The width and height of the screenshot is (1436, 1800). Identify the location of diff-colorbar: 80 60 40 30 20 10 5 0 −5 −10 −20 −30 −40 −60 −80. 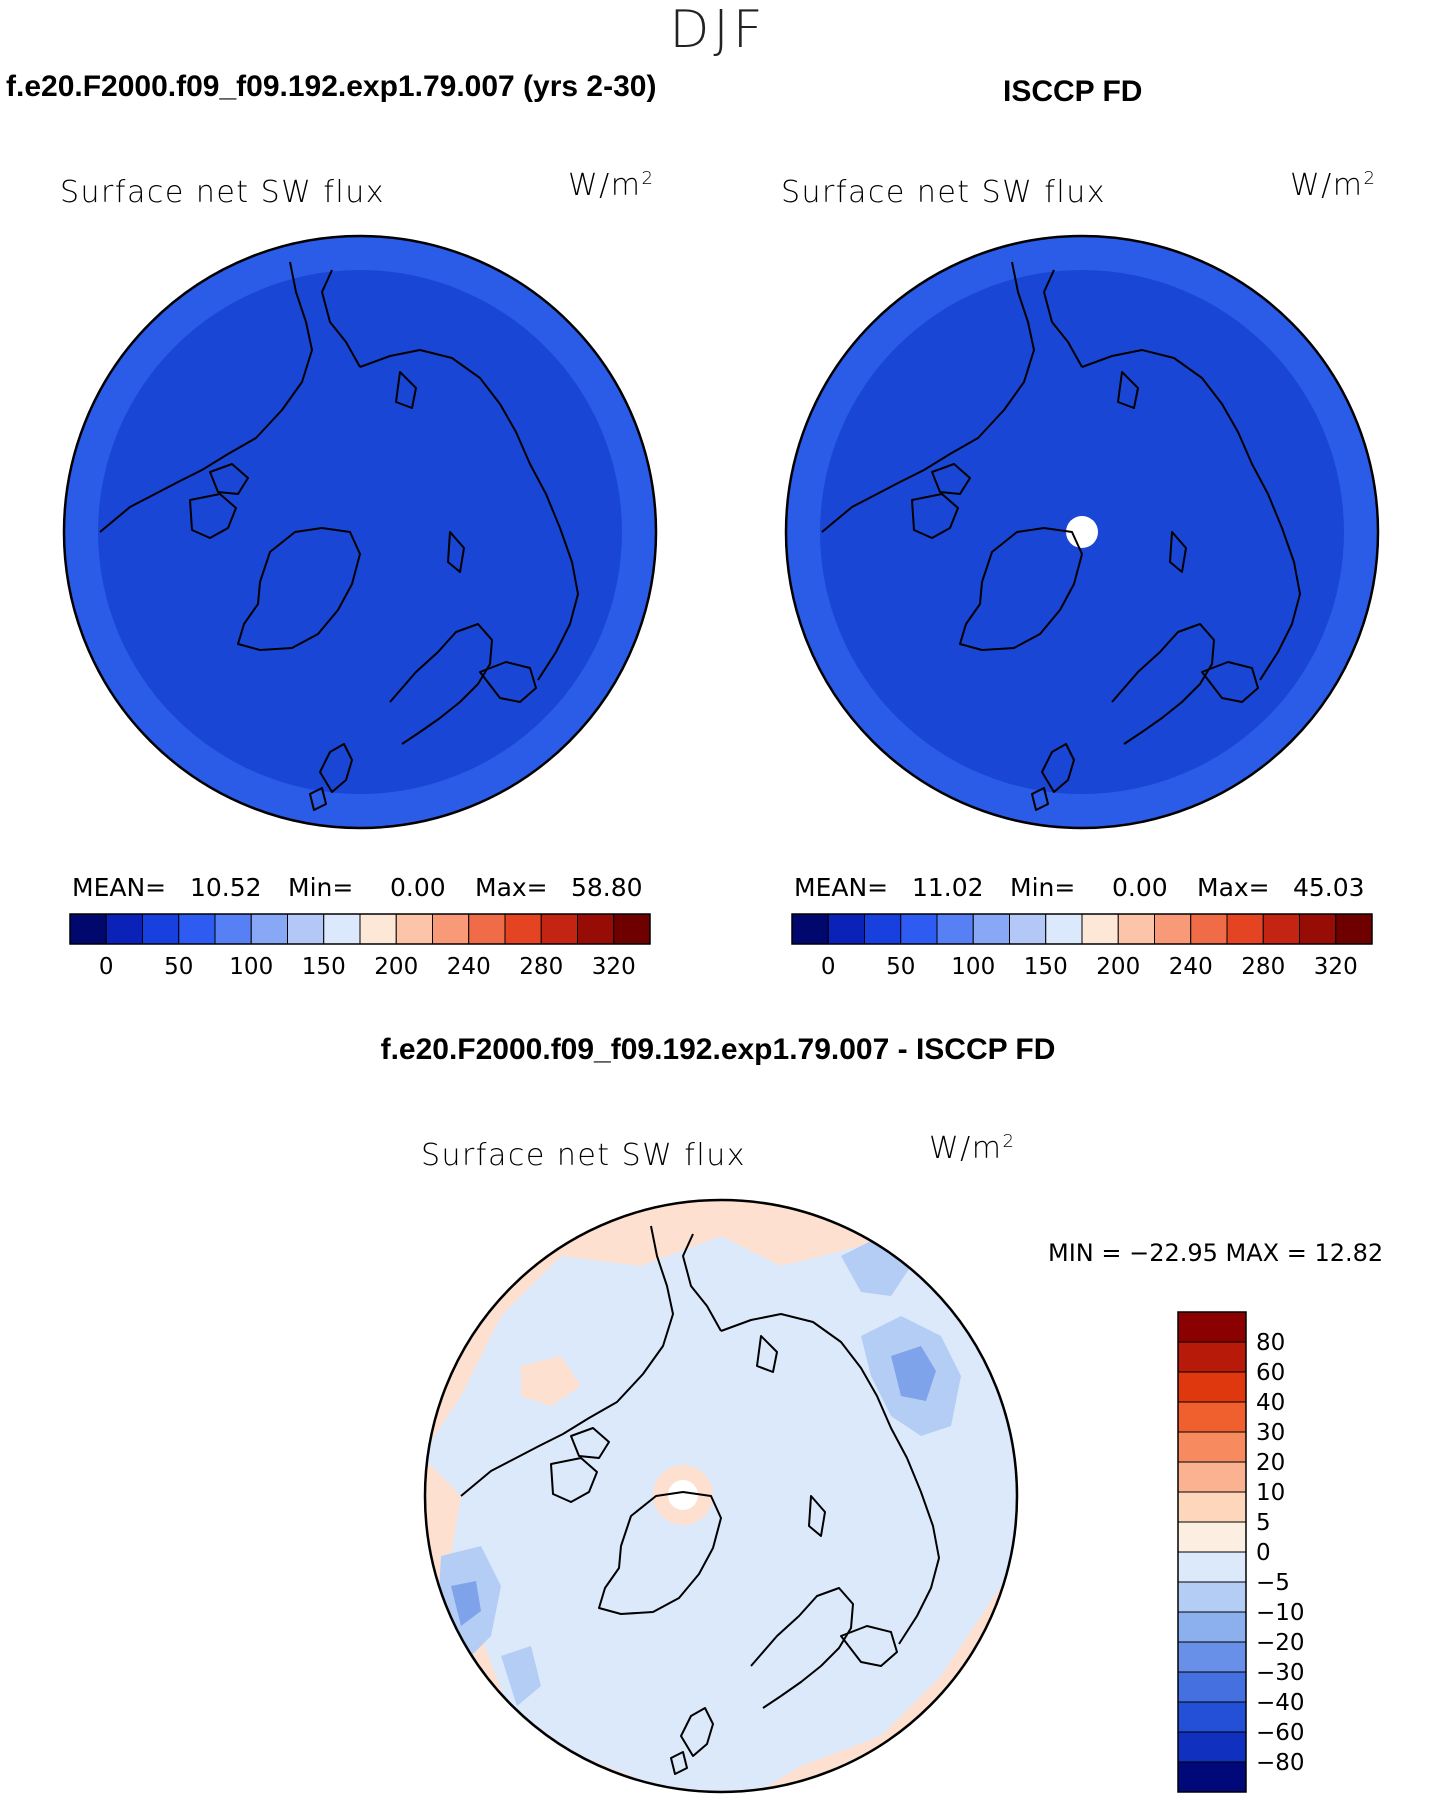
(1241, 1552).